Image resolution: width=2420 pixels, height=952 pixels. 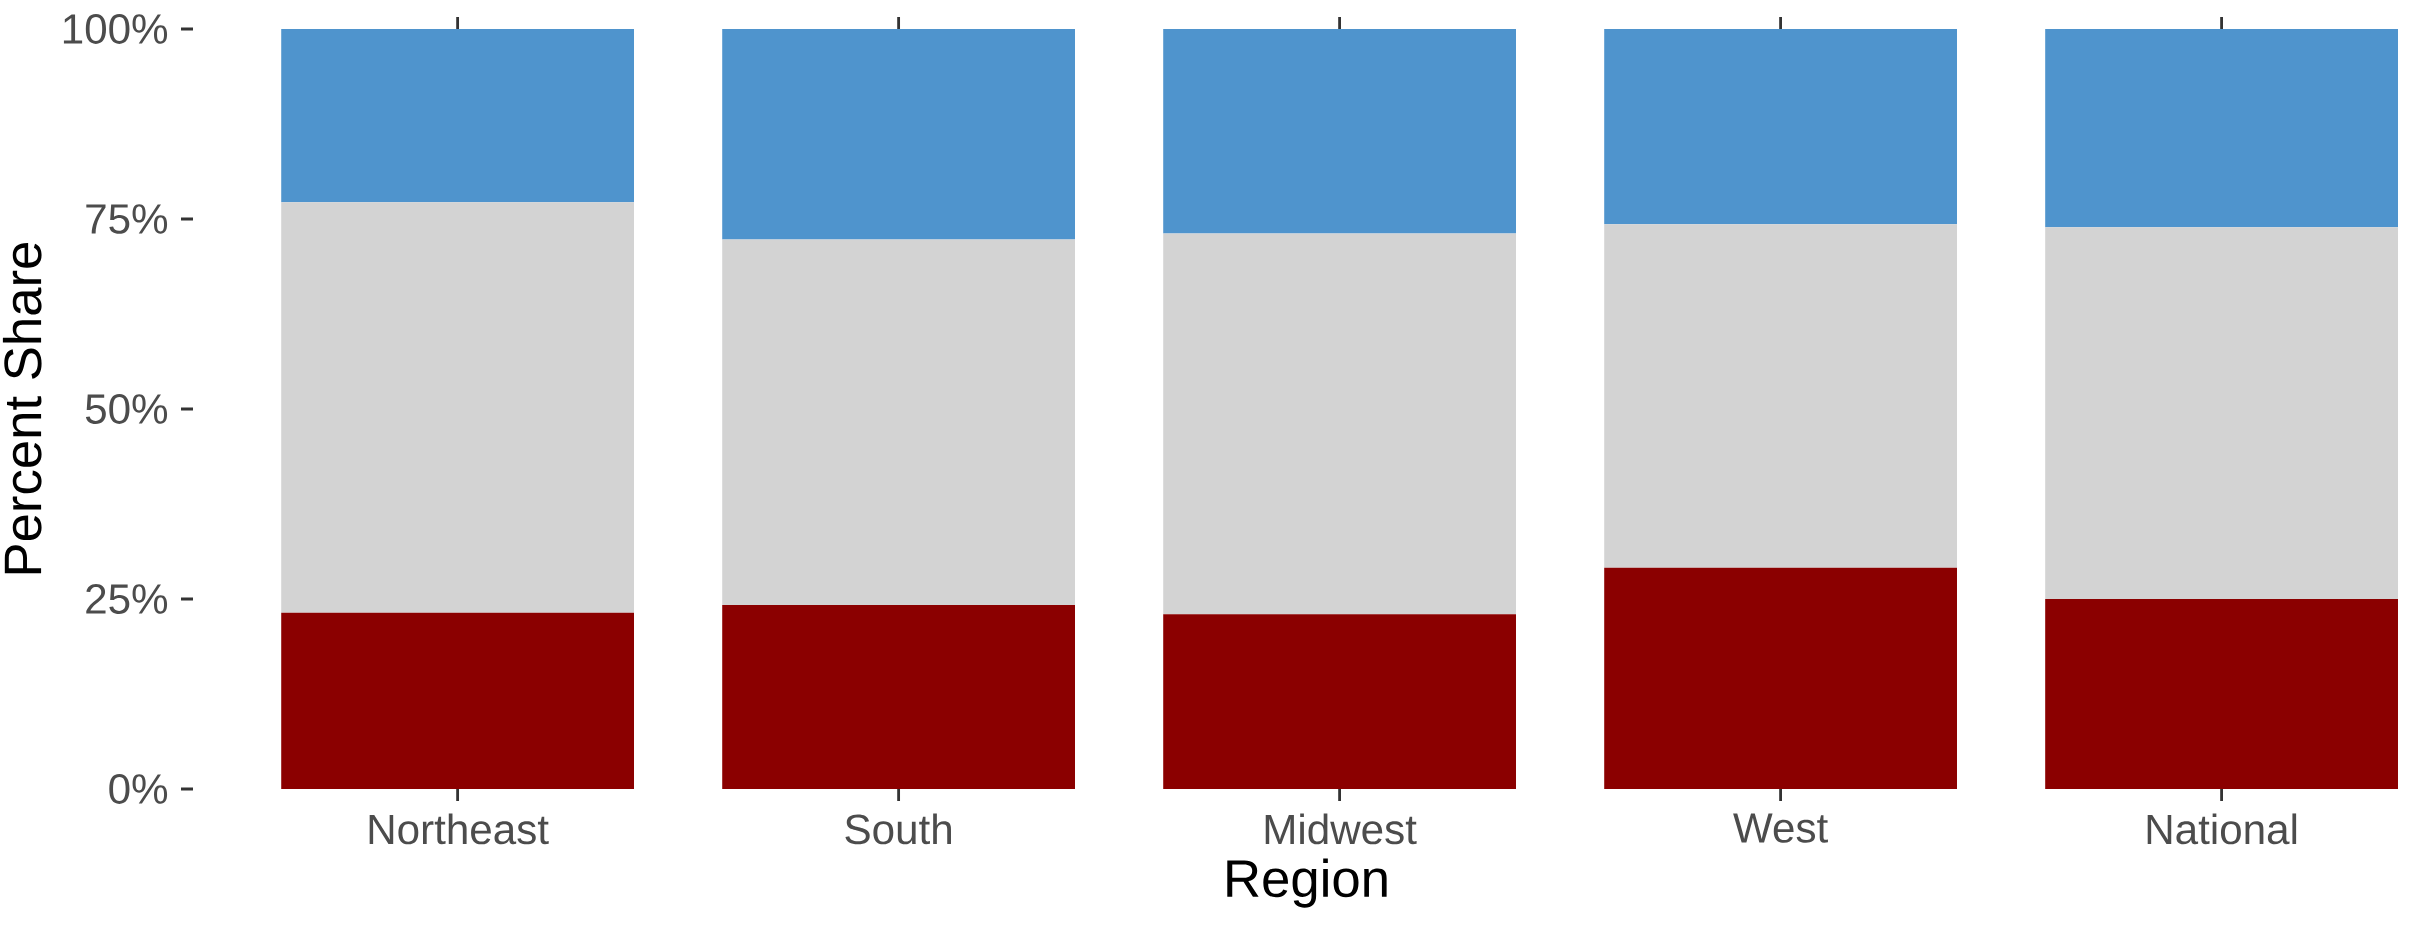 What do you see at coordinates (1307, 883) in the screenshot?
I see `x-axis-title: Region` at bounding box center [1307, 883].